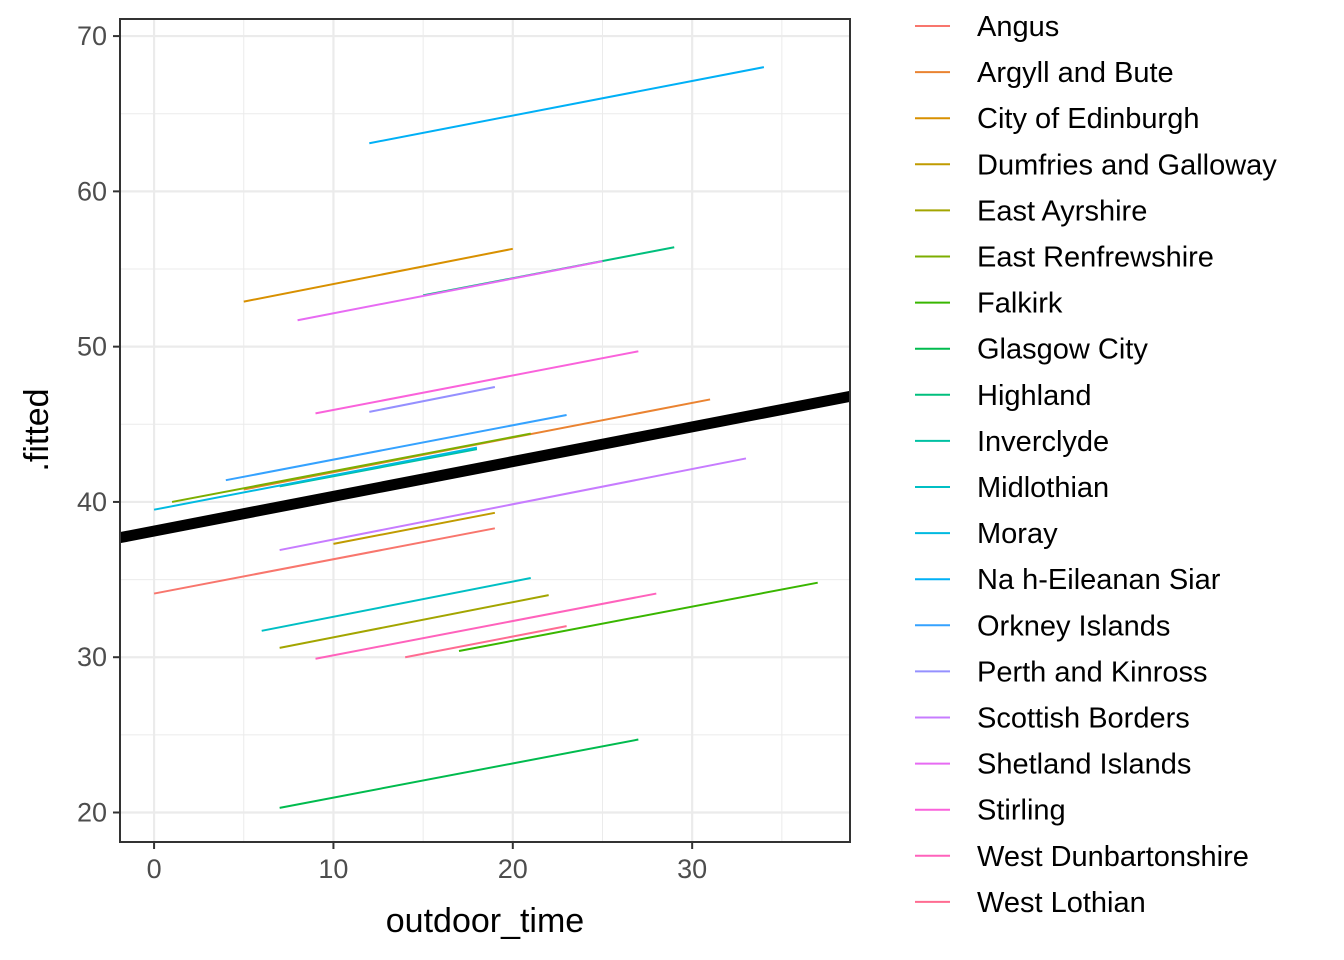 This screenshot has width=1344, height=960. I want to click on legend-label-16: Shetland Islands, so click(1084, 765).